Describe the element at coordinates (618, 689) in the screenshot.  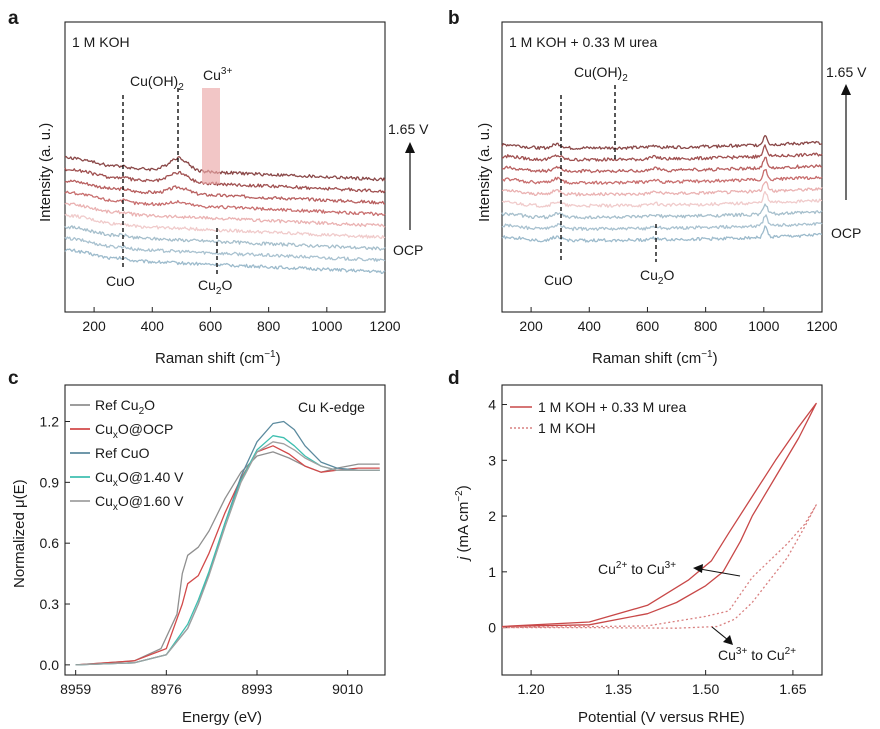
I see `x-tick-label: 1.35` at that location.